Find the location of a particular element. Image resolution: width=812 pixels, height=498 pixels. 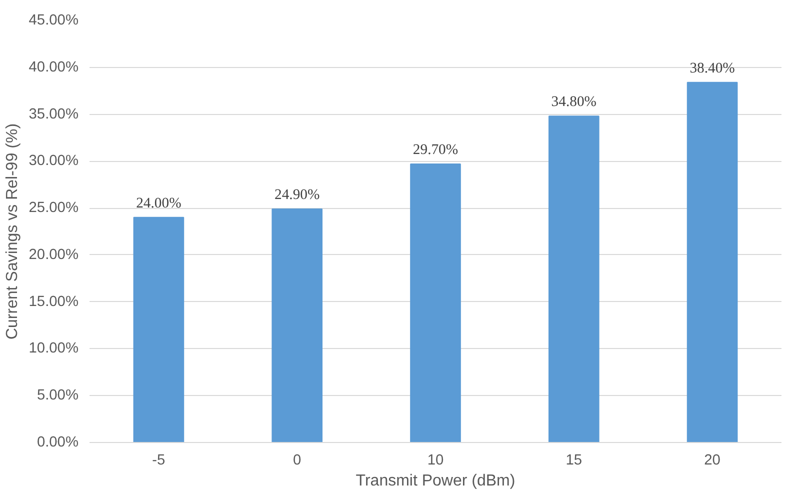

data-label: 34.80% is located at coordinates (573, 102).